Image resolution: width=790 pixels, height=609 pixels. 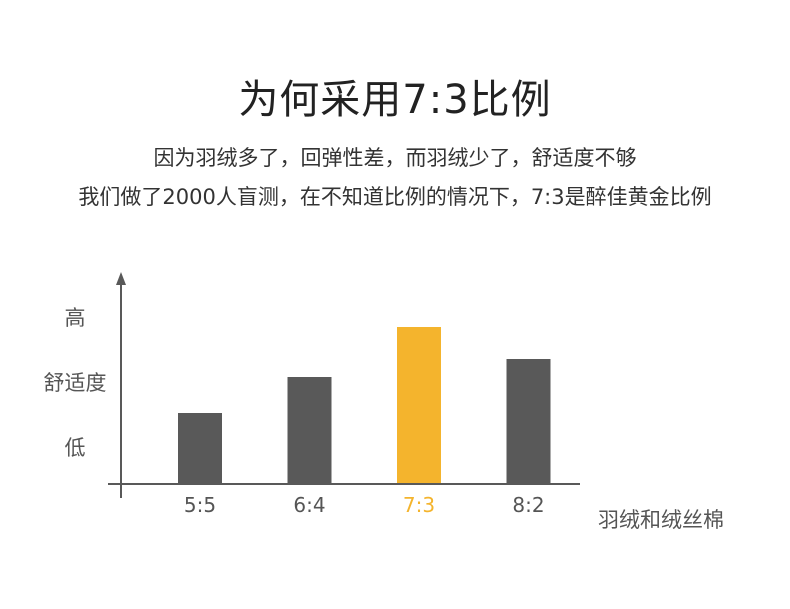 What do you see at coordinates (200, 505) in the screenshot?
I see `x-tick-label-5-5: 5:5` at bounding box center [200, 505].